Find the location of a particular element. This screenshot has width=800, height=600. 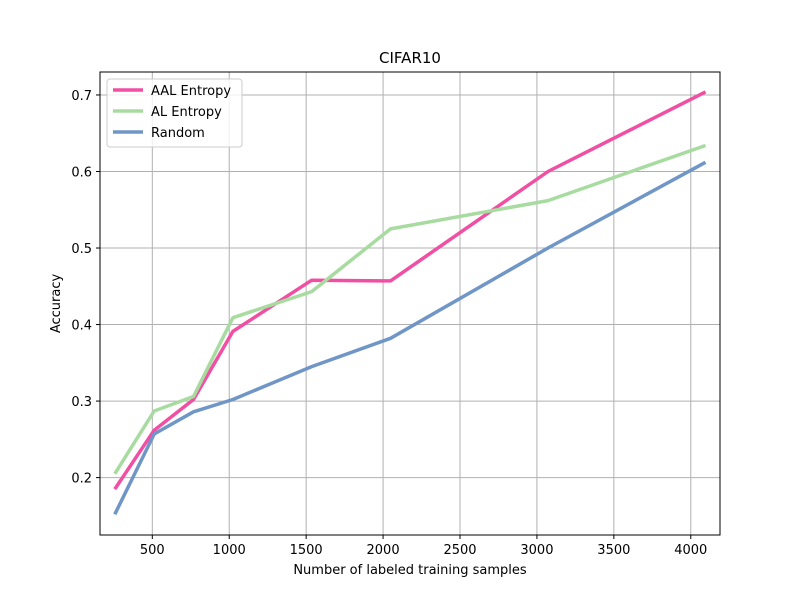

y-axis-label: Accuracy is located at coordinates (56, 304).